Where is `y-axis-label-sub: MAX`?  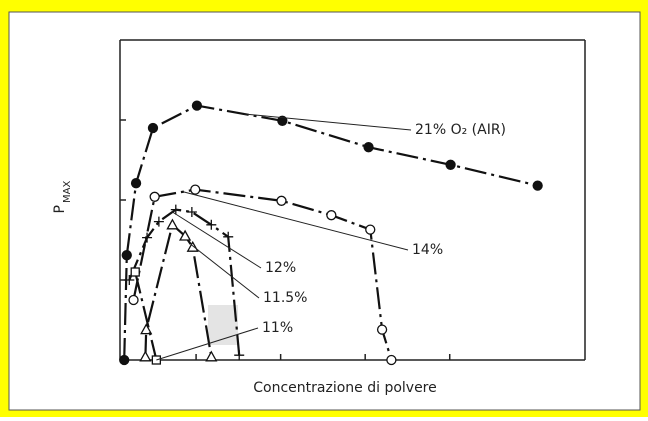 y-axis-label-sub: MAX is located at coordinates (67, 192).